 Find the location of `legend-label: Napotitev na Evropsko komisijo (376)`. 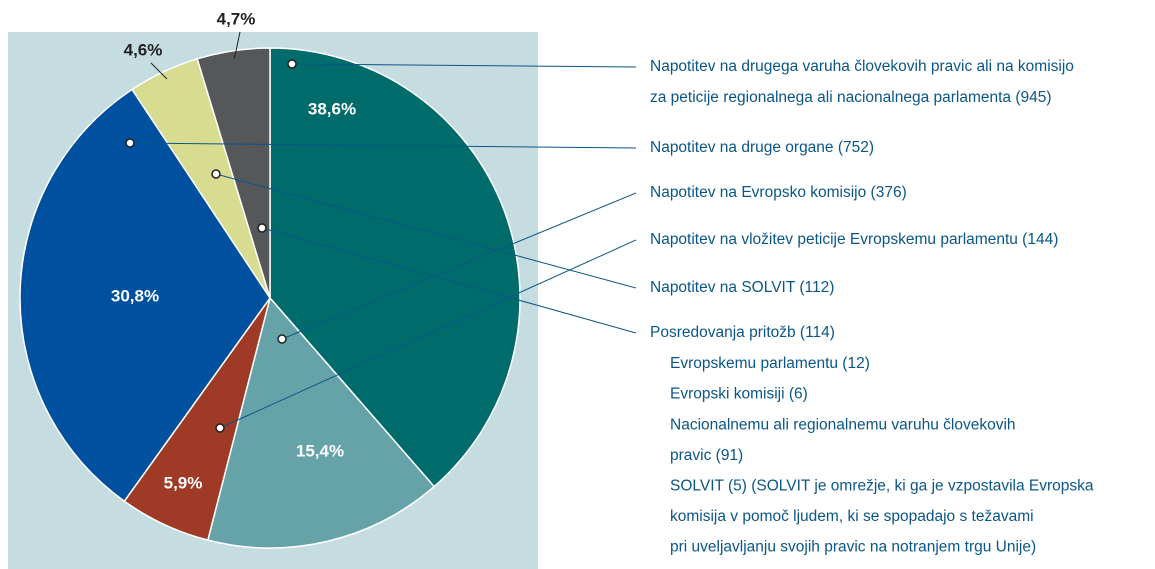

legend-label: Napotitev na Evropsko komisijo (376) is located at coordinates (778, 192).